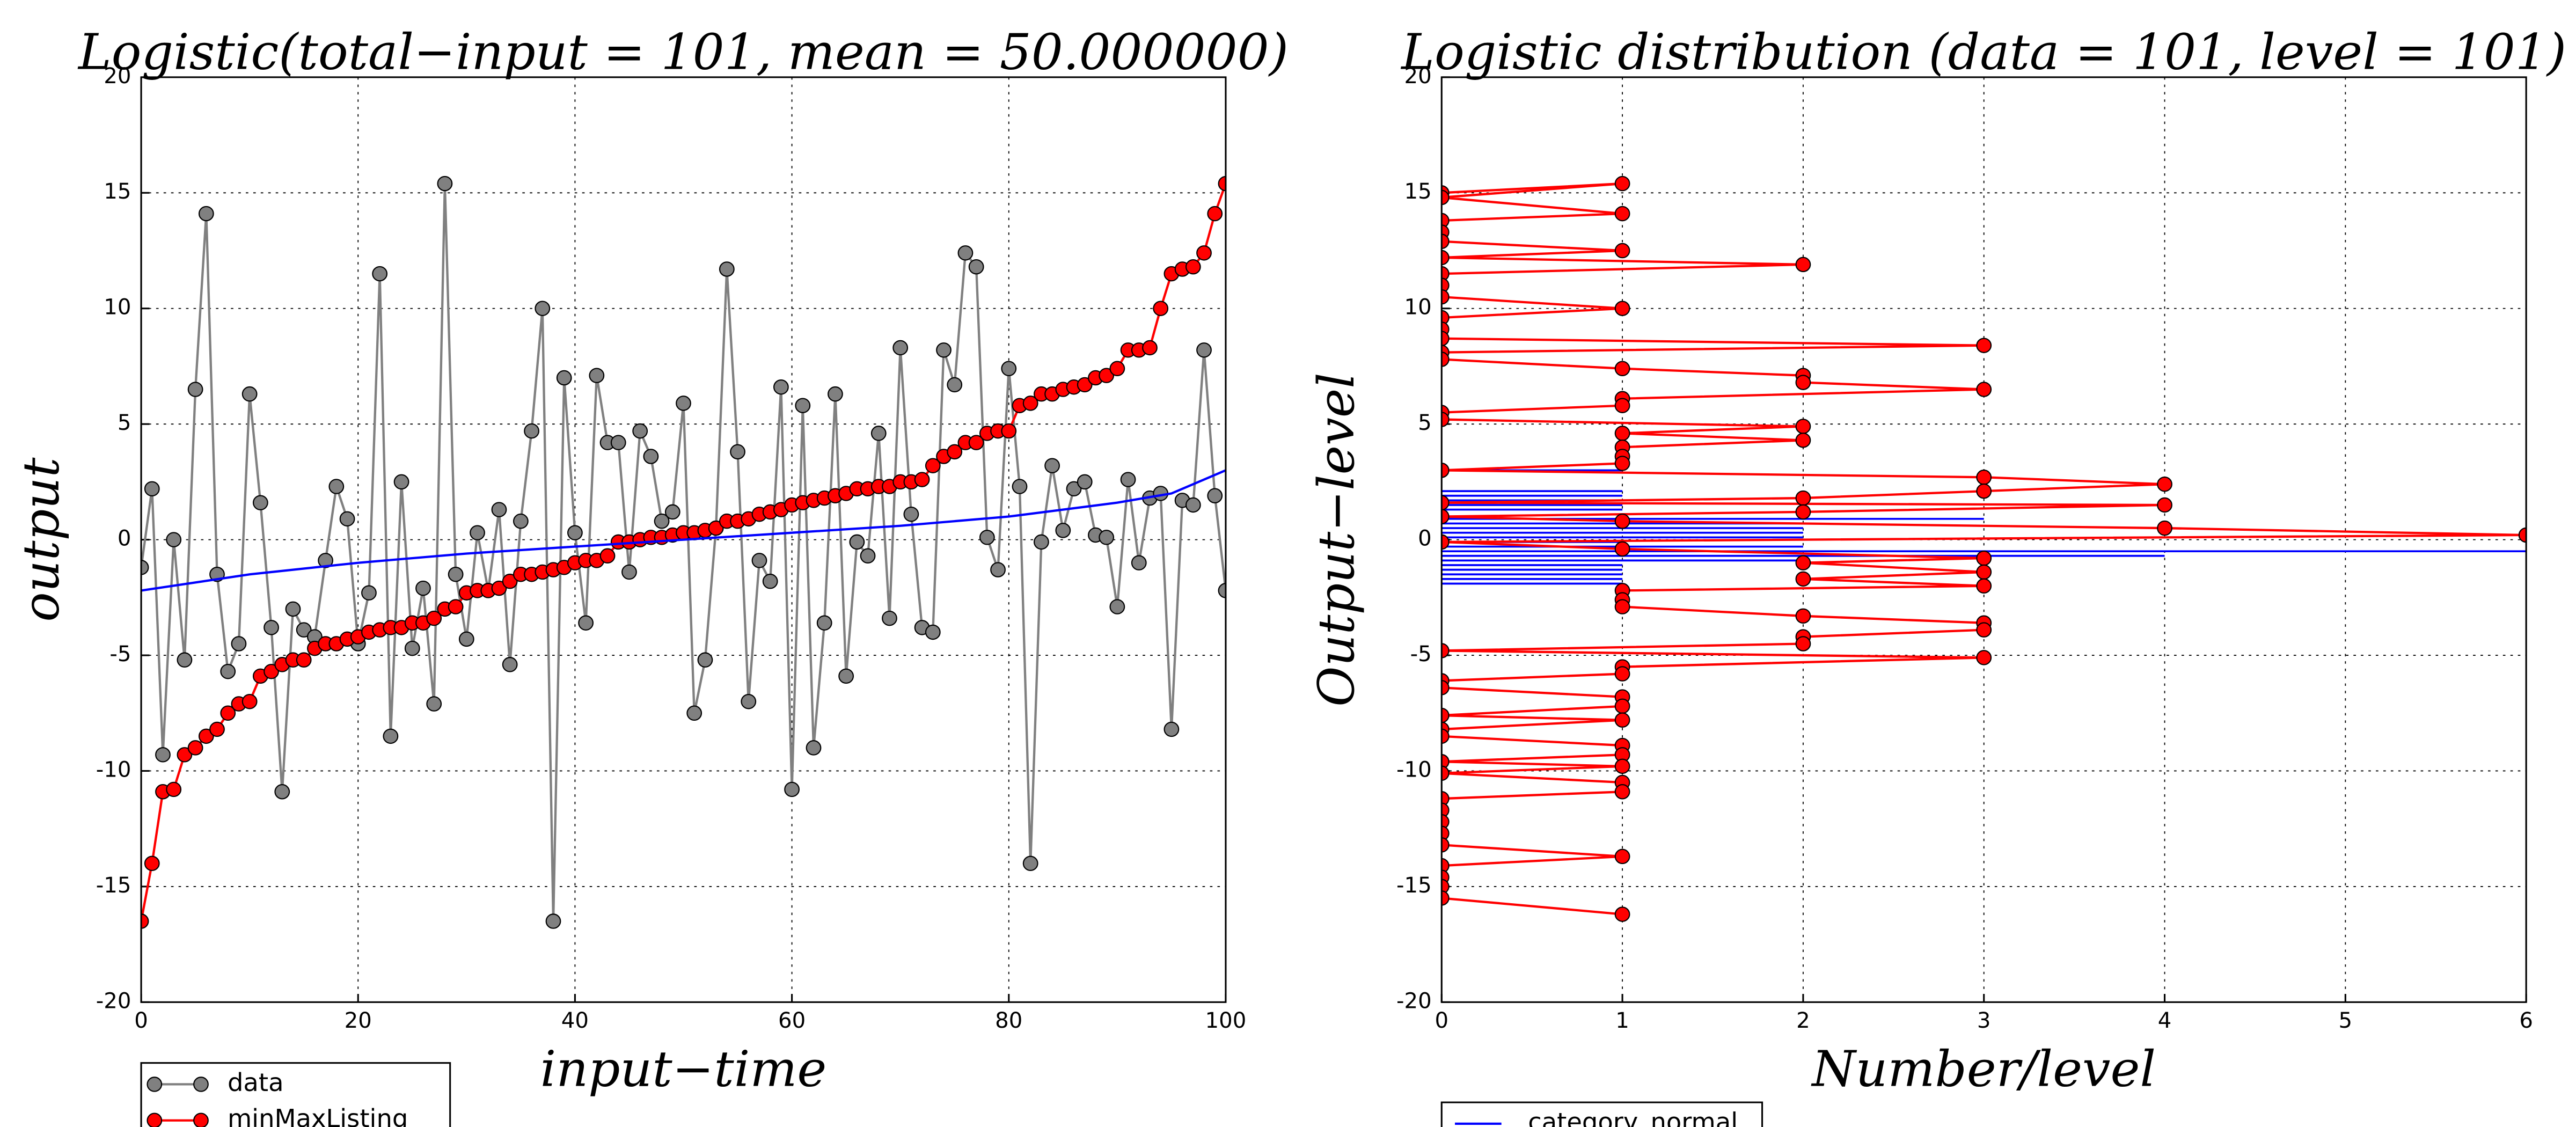 The width and height of the screenshot is (2576, 1127). Describe the element at coordinates (113, 770) in the screenshot. I see `y-tick-label: -10` at that location.